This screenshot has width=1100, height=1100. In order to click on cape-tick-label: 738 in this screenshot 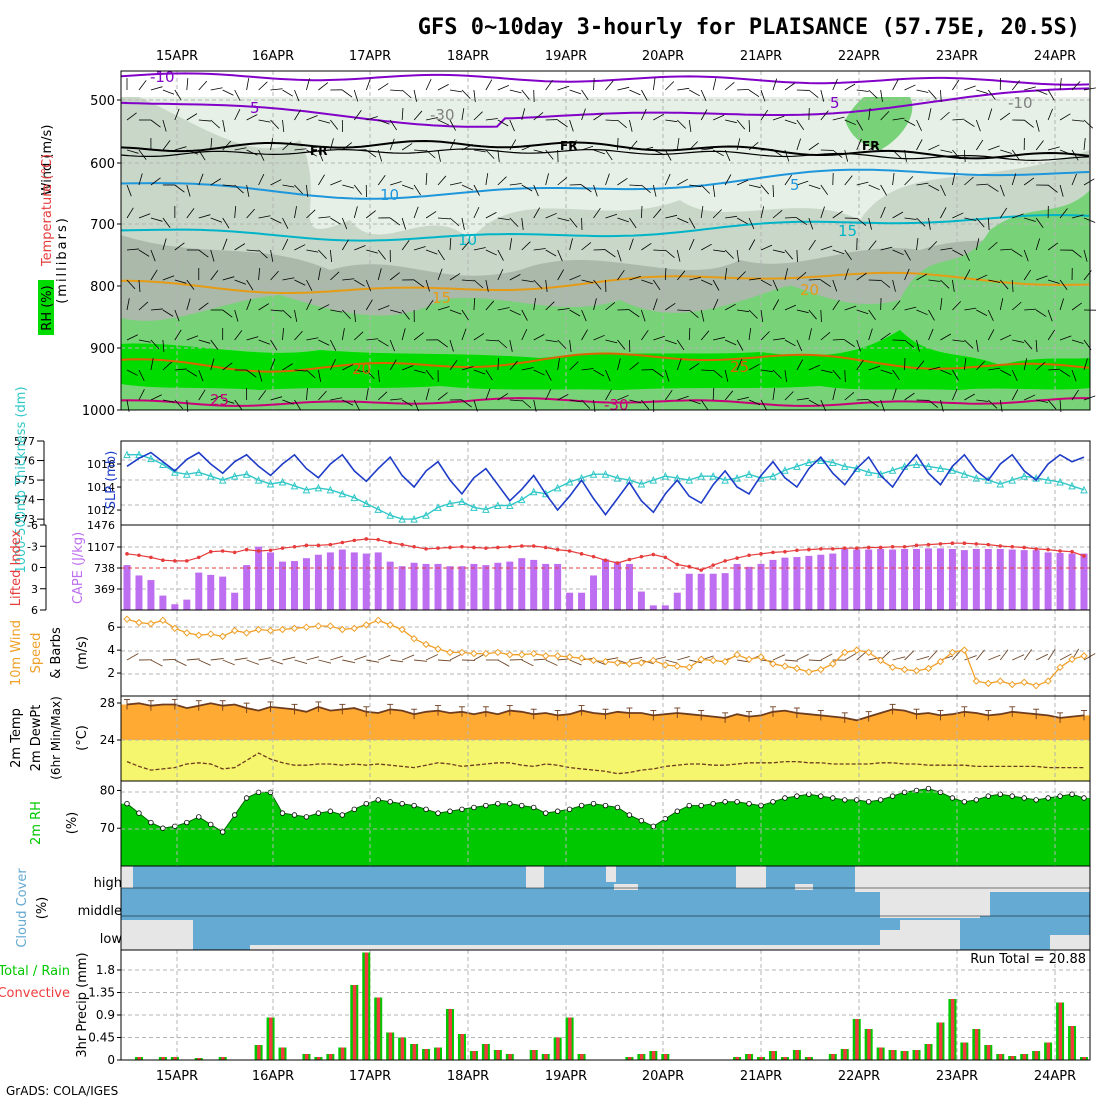, I will do `click(104, 568)`.